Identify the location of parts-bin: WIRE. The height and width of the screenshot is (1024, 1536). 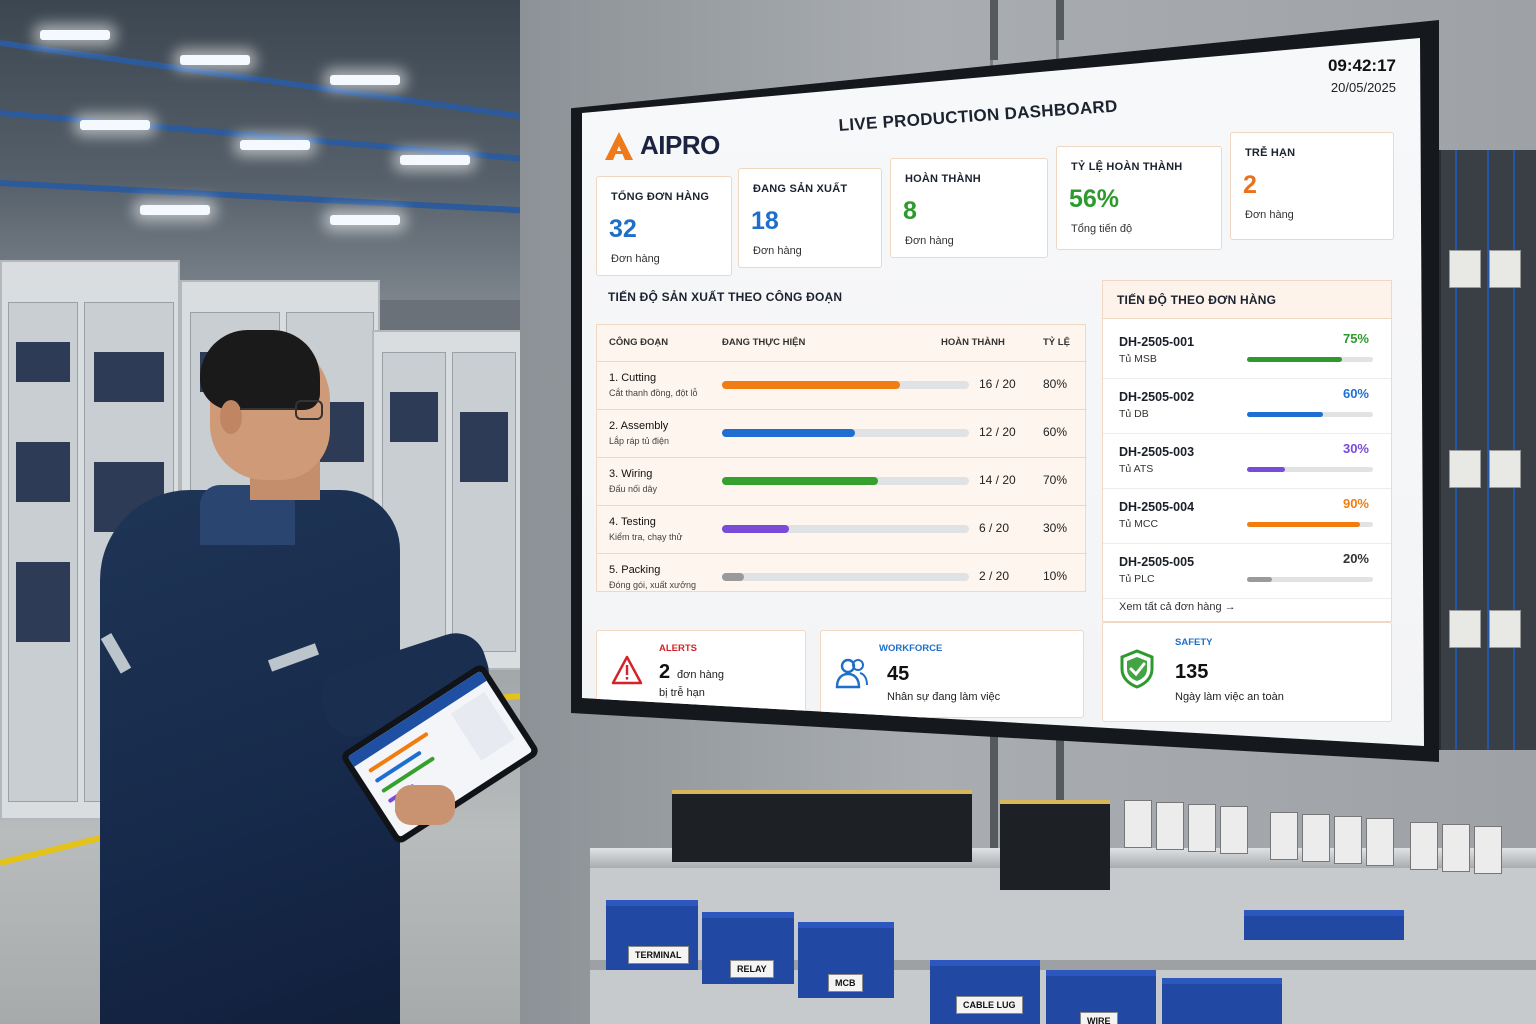
(1101, 997).